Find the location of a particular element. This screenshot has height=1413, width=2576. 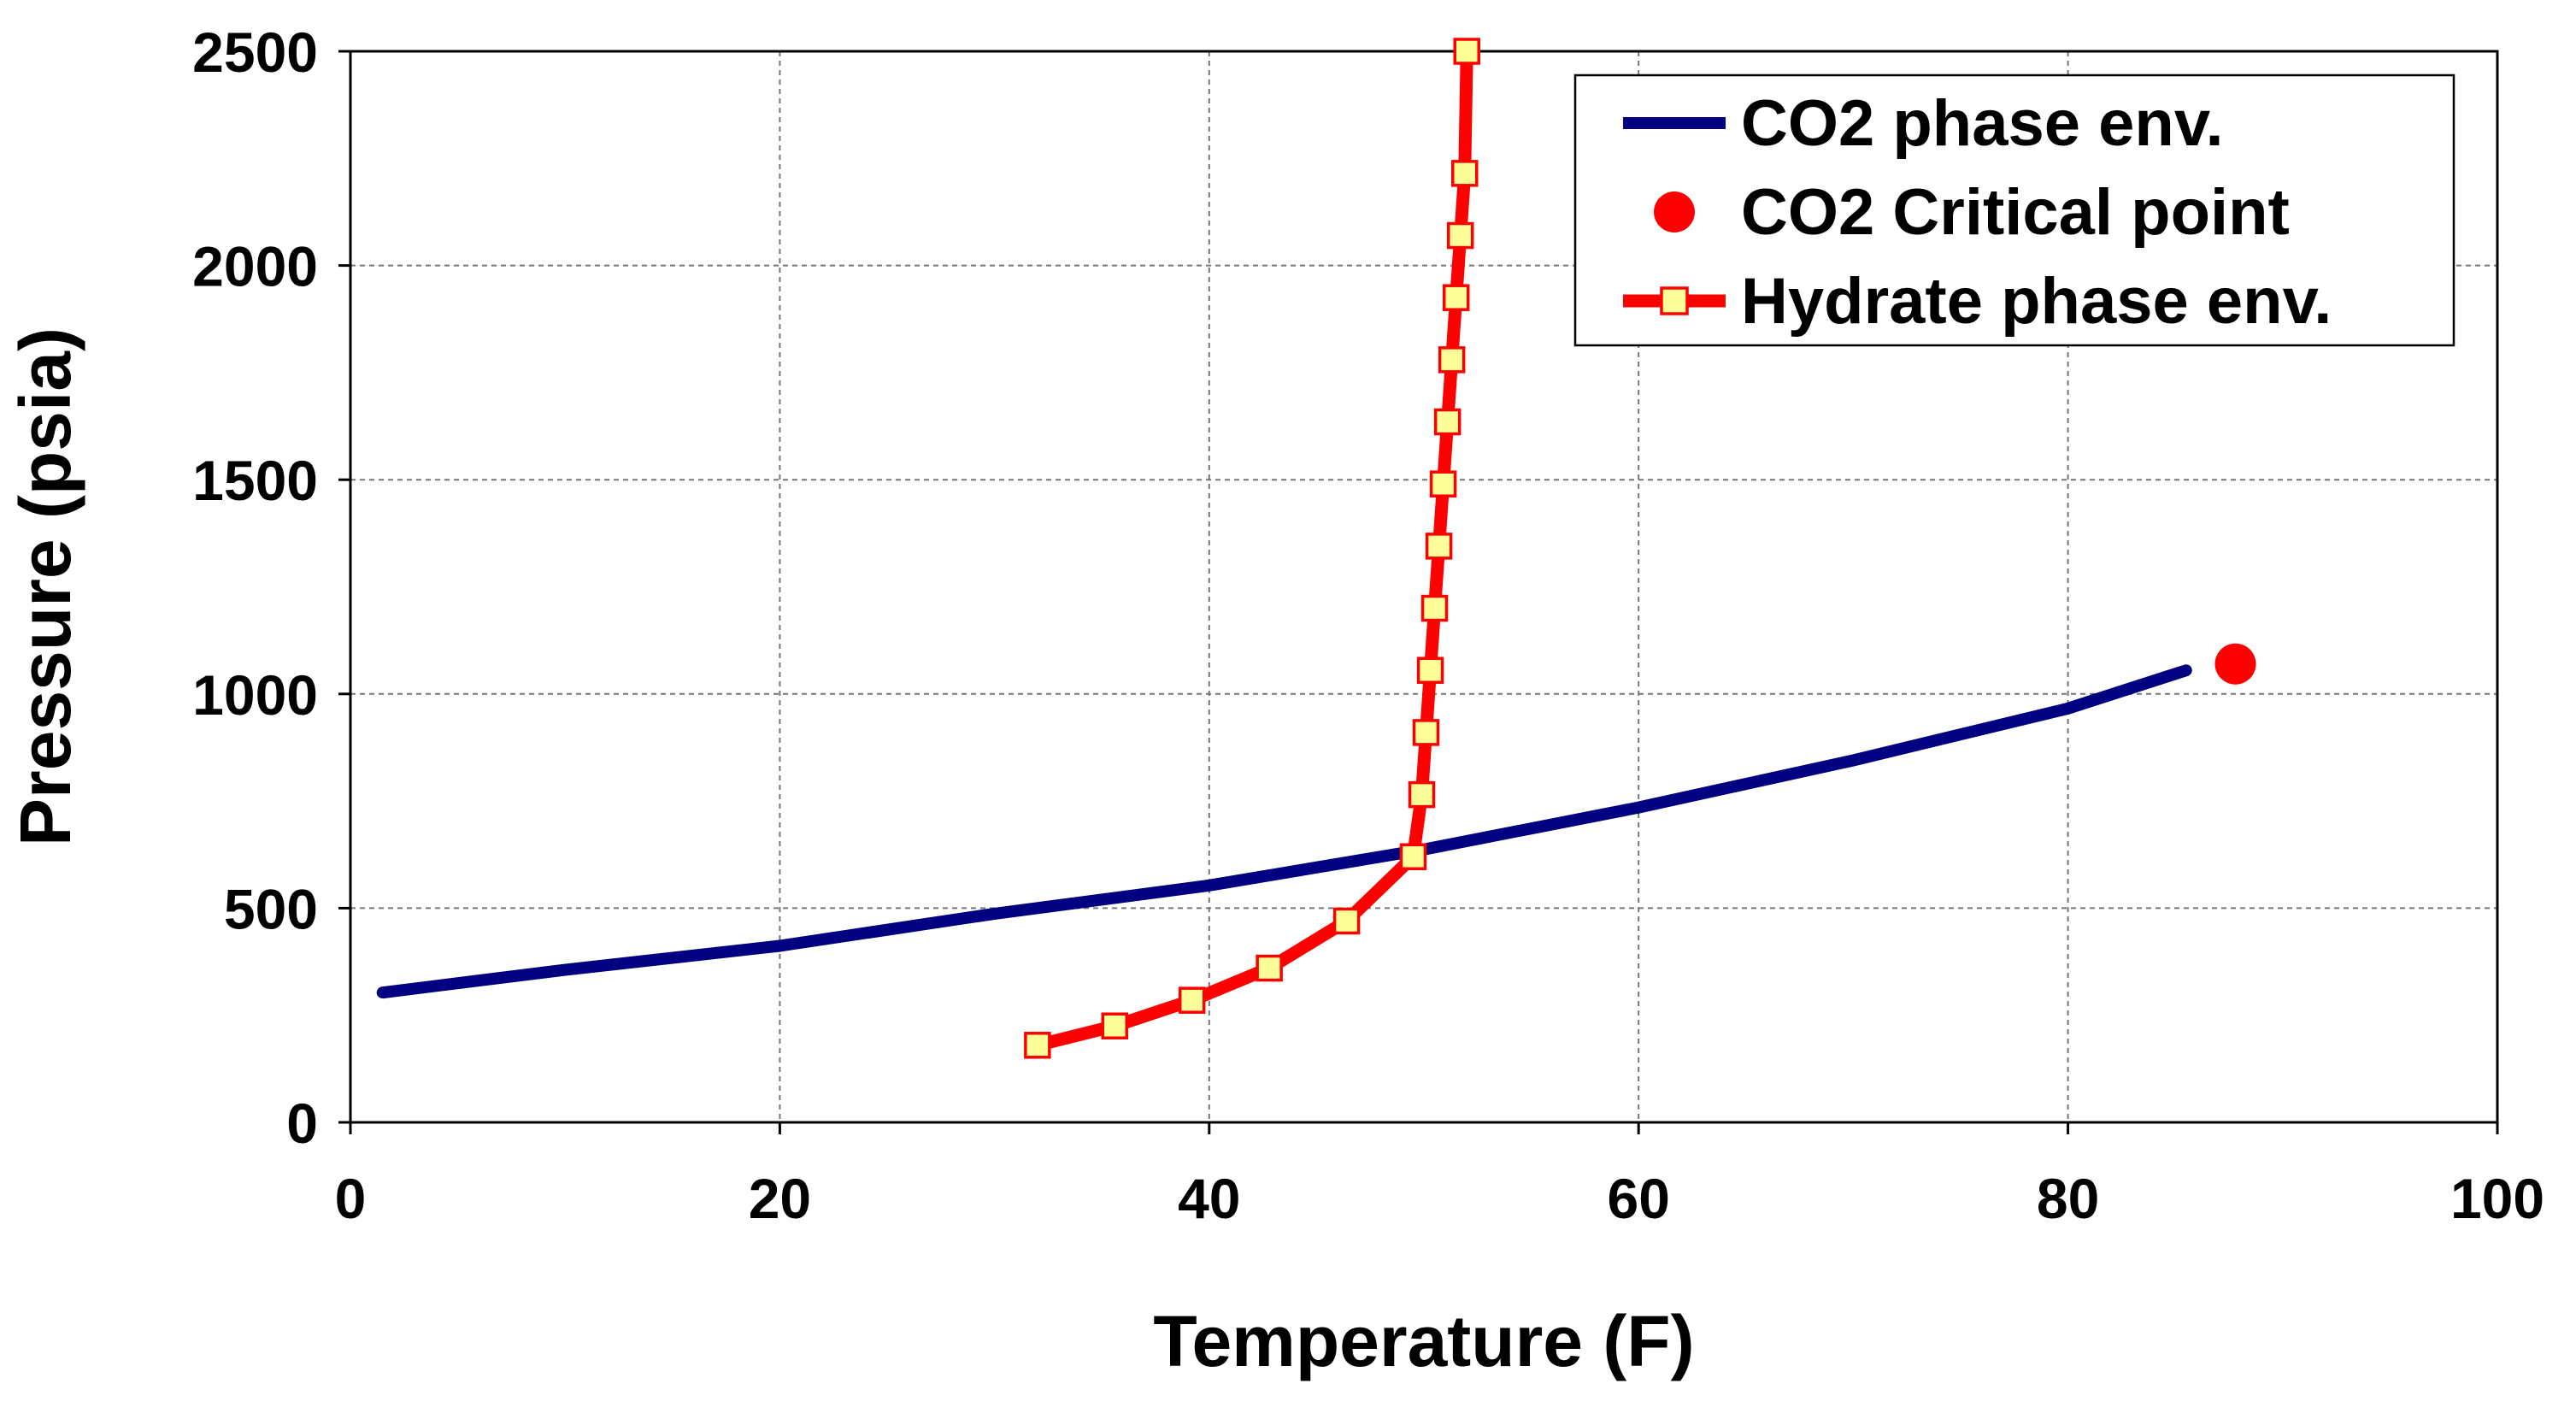

critical-point-marker is located at coordinates (2235, 664).